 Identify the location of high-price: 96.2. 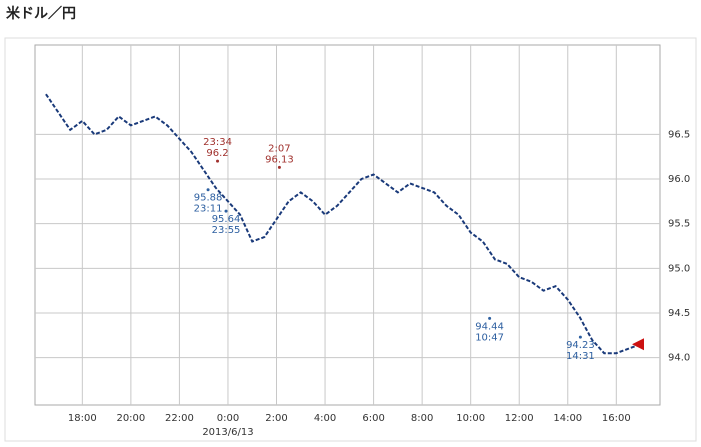
(217, 153).